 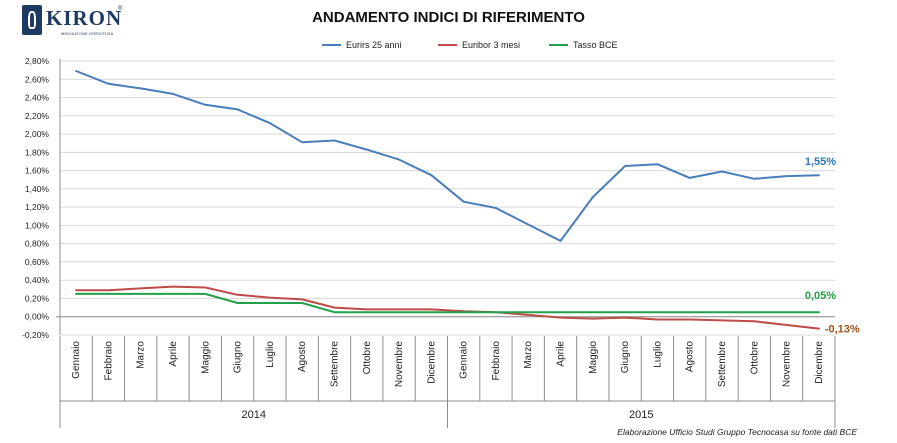 I want to click on y-tick-label: 1,40%, so click(x=37, y=189).